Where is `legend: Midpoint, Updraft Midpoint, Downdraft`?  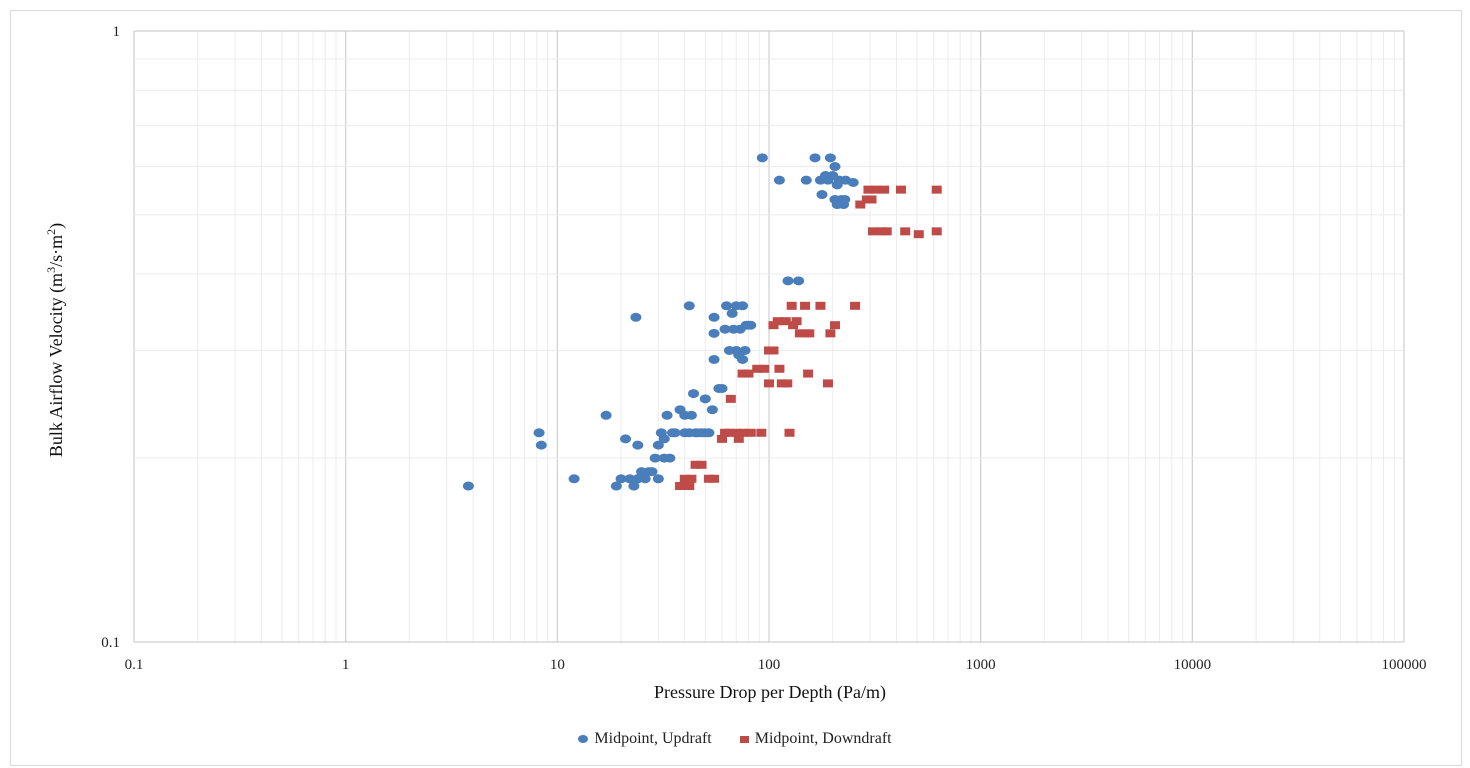
legend: Midpoint, Updraft Midpoint, Downdraft is located at coordinates (735, 739).